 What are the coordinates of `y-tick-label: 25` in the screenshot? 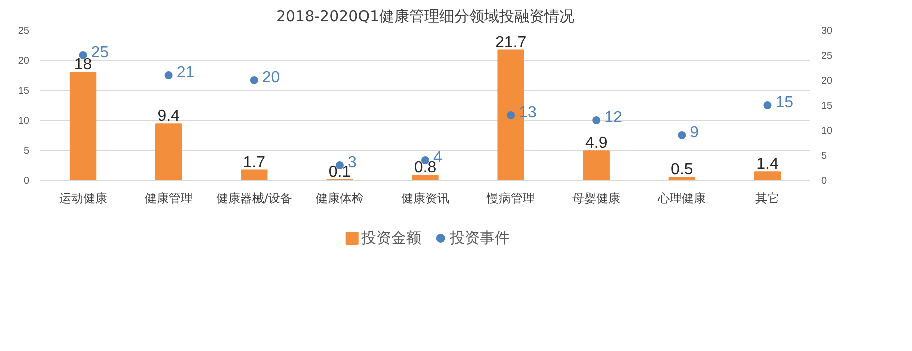 It's located at (24, 31).